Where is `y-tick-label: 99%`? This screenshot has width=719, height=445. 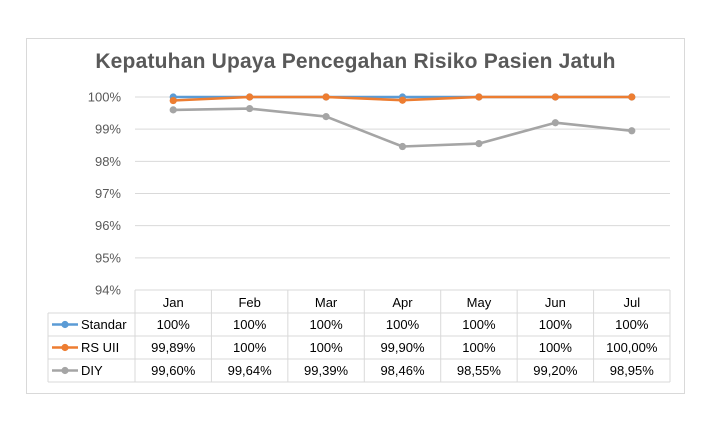 y-tick-label: 99% is located at coordinates (108, 129).